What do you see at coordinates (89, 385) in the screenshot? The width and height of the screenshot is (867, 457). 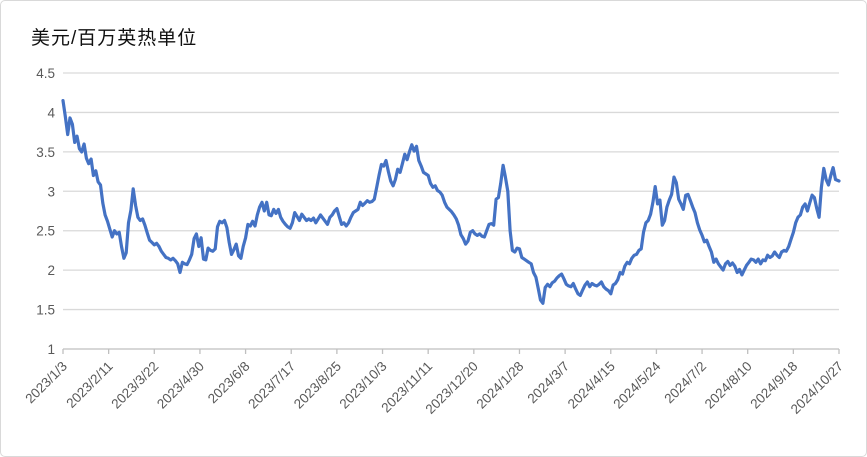 I see `x-tick-label: 2023/2/11` at bounding box center [89, 385].